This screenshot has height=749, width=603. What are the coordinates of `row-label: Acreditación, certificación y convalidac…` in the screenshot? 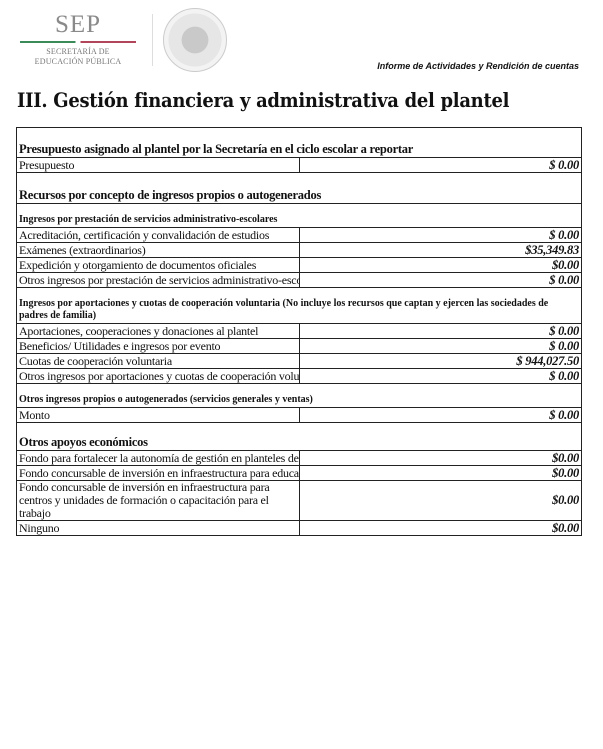 It's located at (157, 235).